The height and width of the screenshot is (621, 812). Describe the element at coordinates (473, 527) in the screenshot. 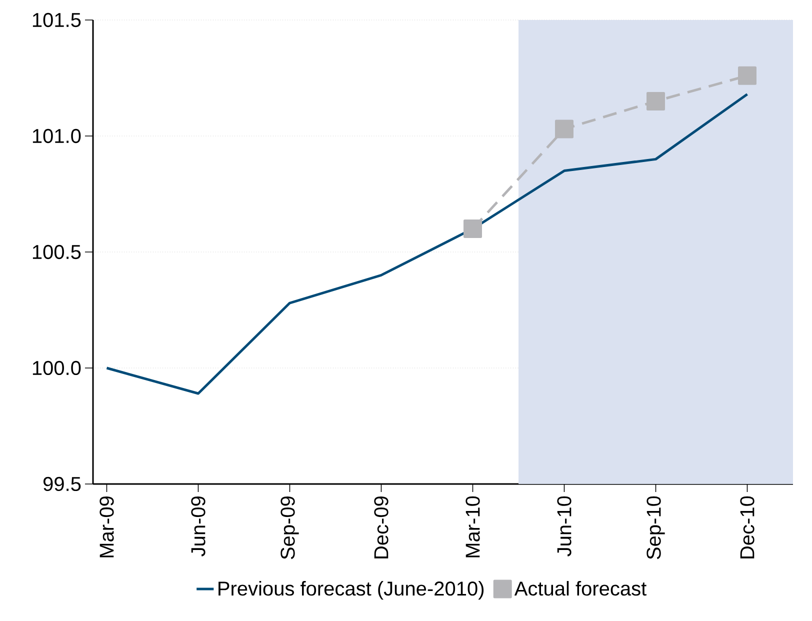

I see `x-tick-label: Mar-10` at that location.